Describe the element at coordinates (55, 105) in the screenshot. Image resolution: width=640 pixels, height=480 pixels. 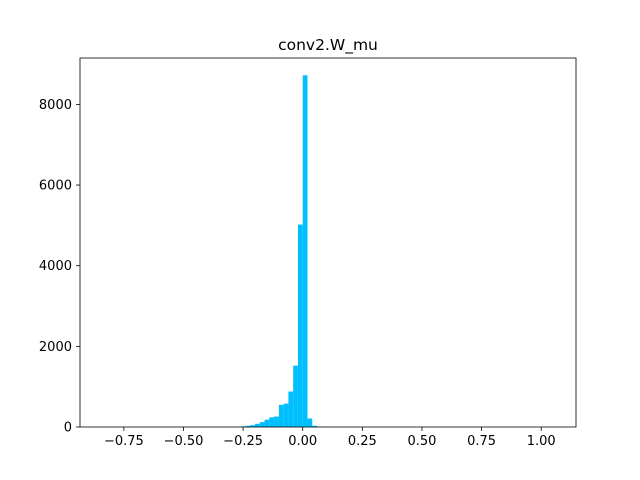
I see `y-tick-label: 8000` at that location.